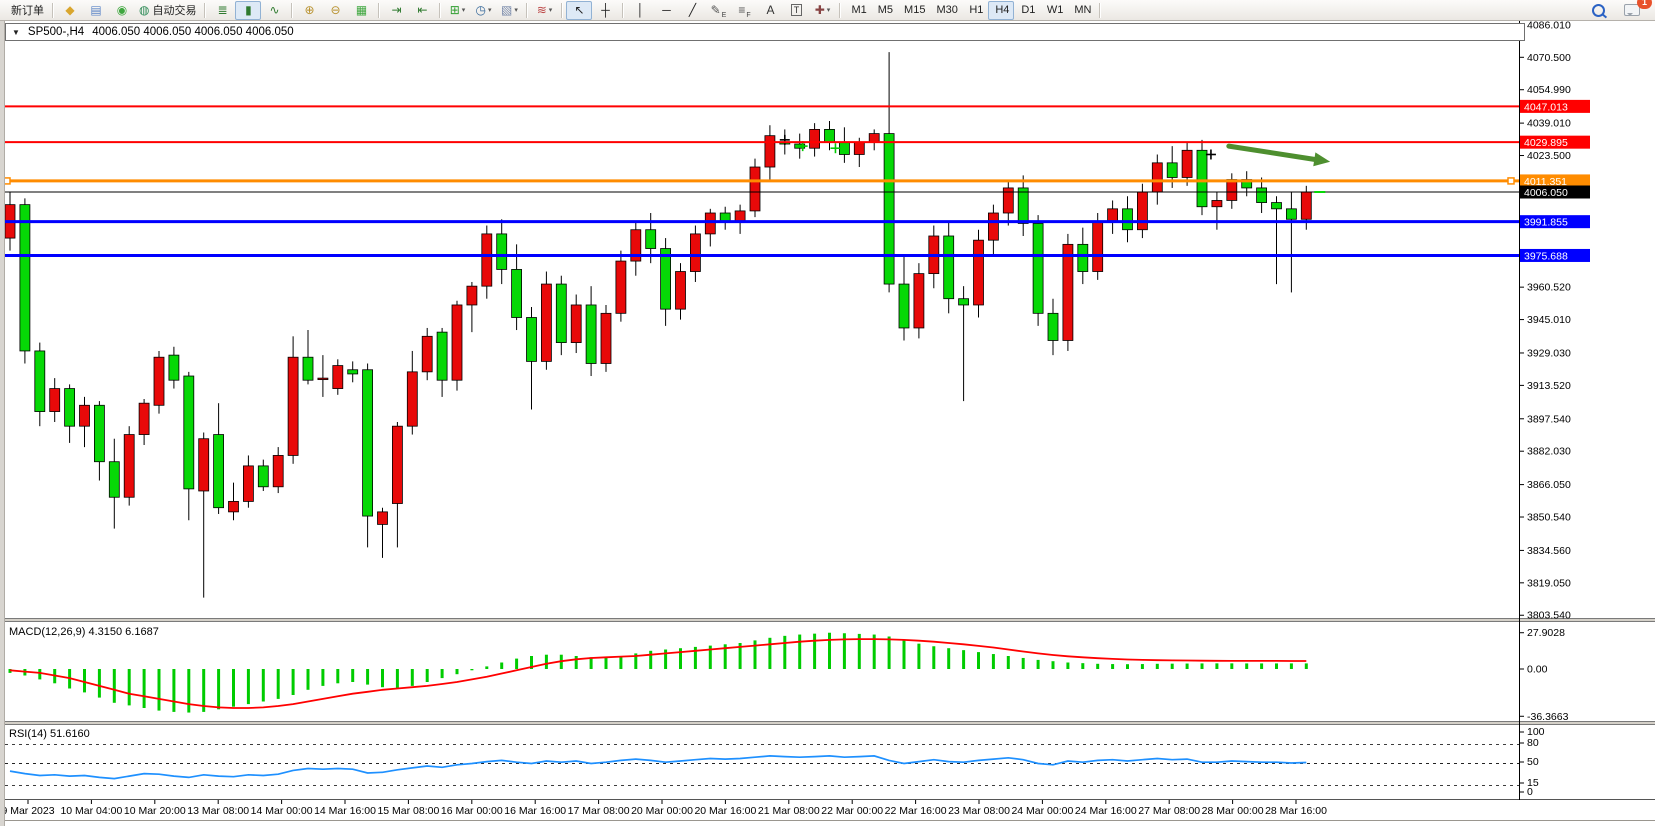  I want to click on tile-windows-button: ▦, so click(361, 10).